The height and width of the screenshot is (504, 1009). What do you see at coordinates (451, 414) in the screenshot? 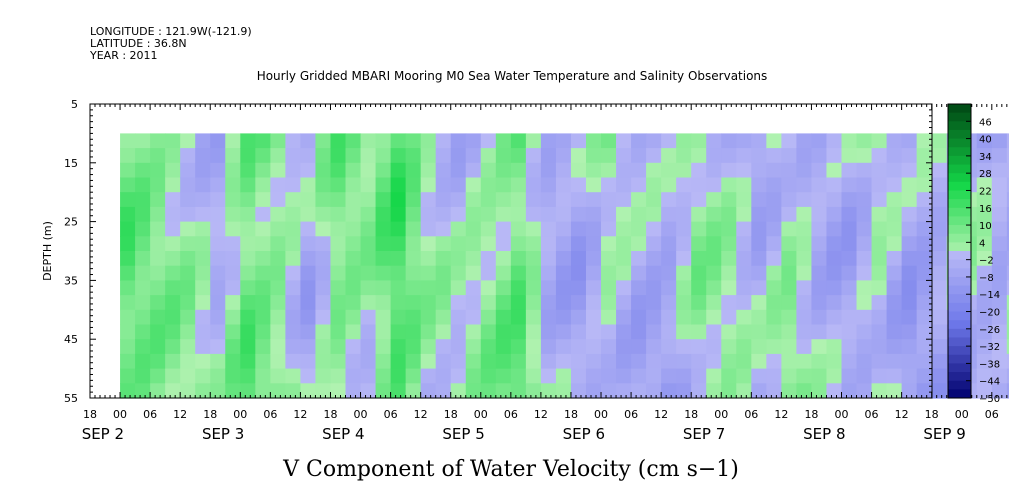
I see `x-tick-label: 18` at bounding box center [451, 414].